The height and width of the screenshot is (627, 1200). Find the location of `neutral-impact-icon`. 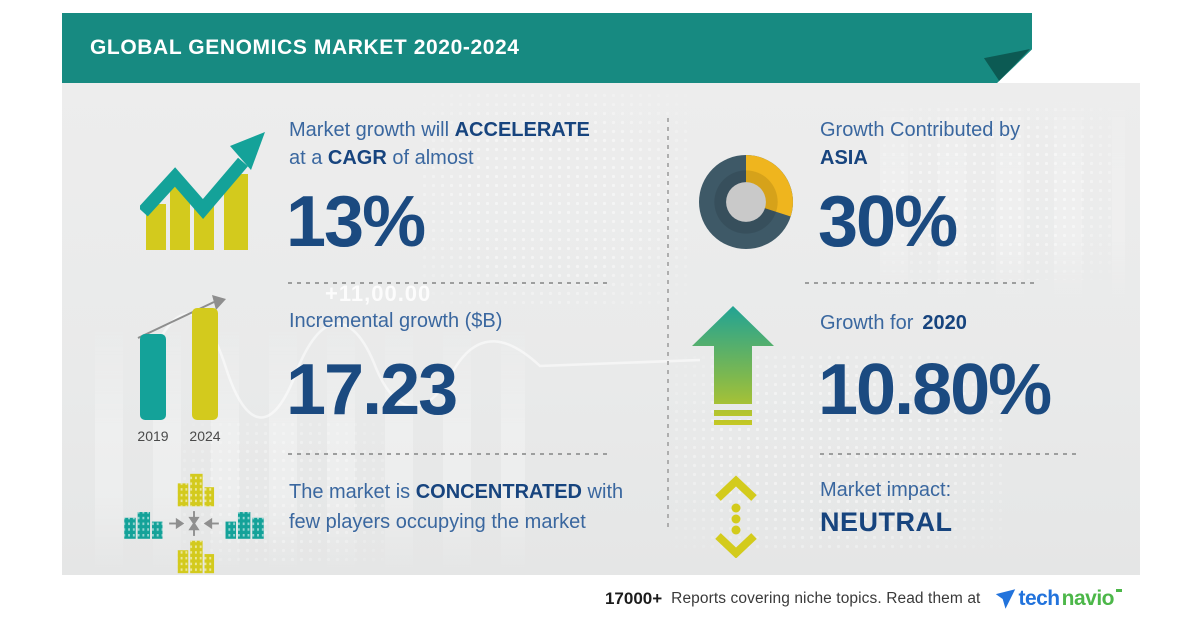

neutral-impact-icon is located at coordinates (736, 516).